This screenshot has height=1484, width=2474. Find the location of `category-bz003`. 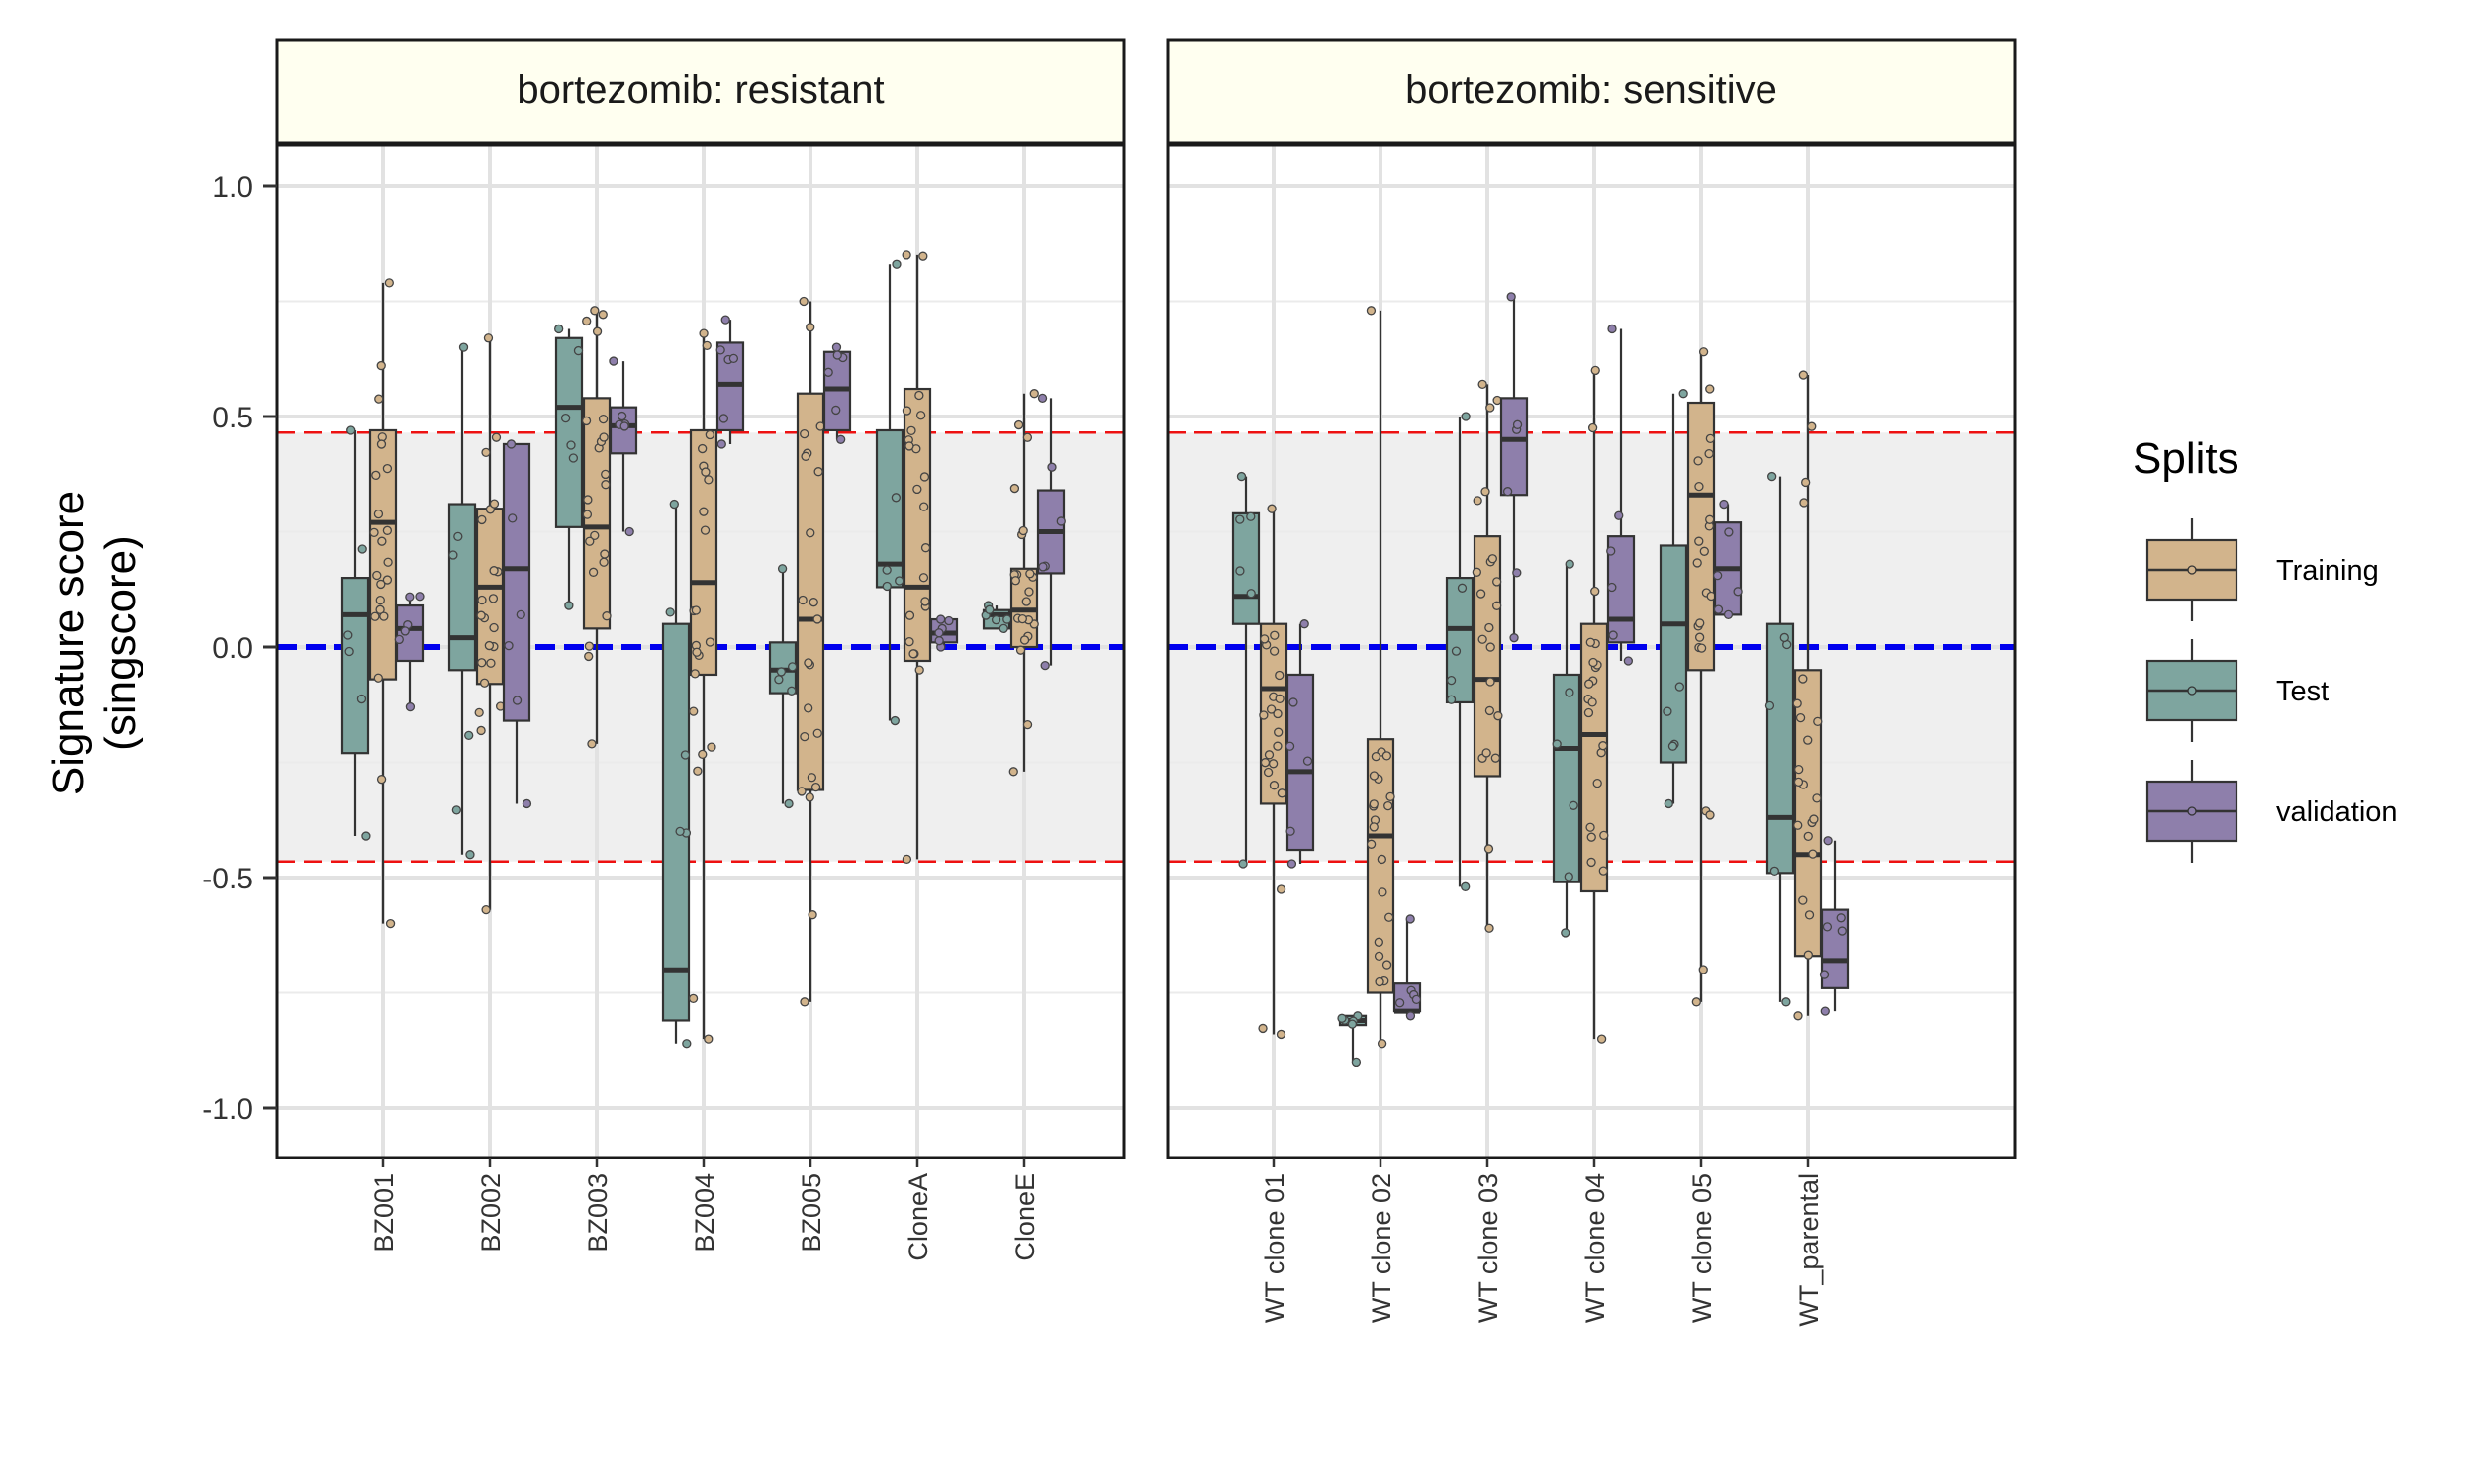

category-bz003 is located at coordinates (596, 527).